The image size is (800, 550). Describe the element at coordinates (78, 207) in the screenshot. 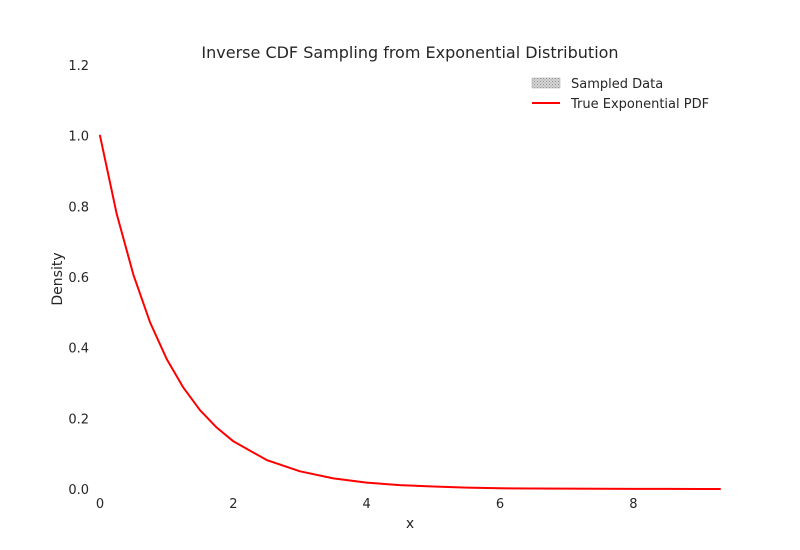

I see `y-tick-label: 0.8` at that location.